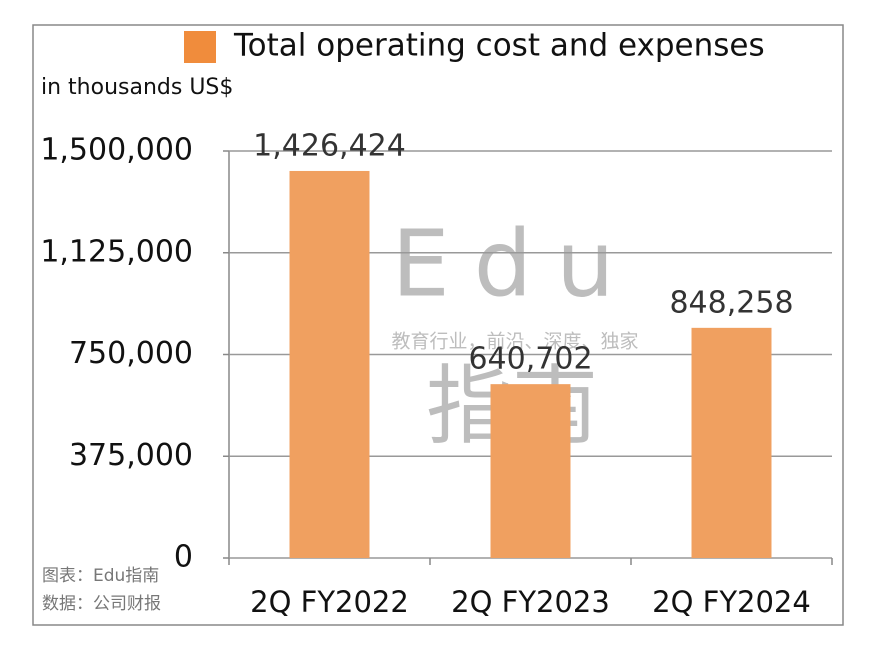 The width and height of the screenshot is (878, 652). Describe the element at coordinates (116, 150) in the screenshot. I see `y-tick-label: 1,500,000` at that location.